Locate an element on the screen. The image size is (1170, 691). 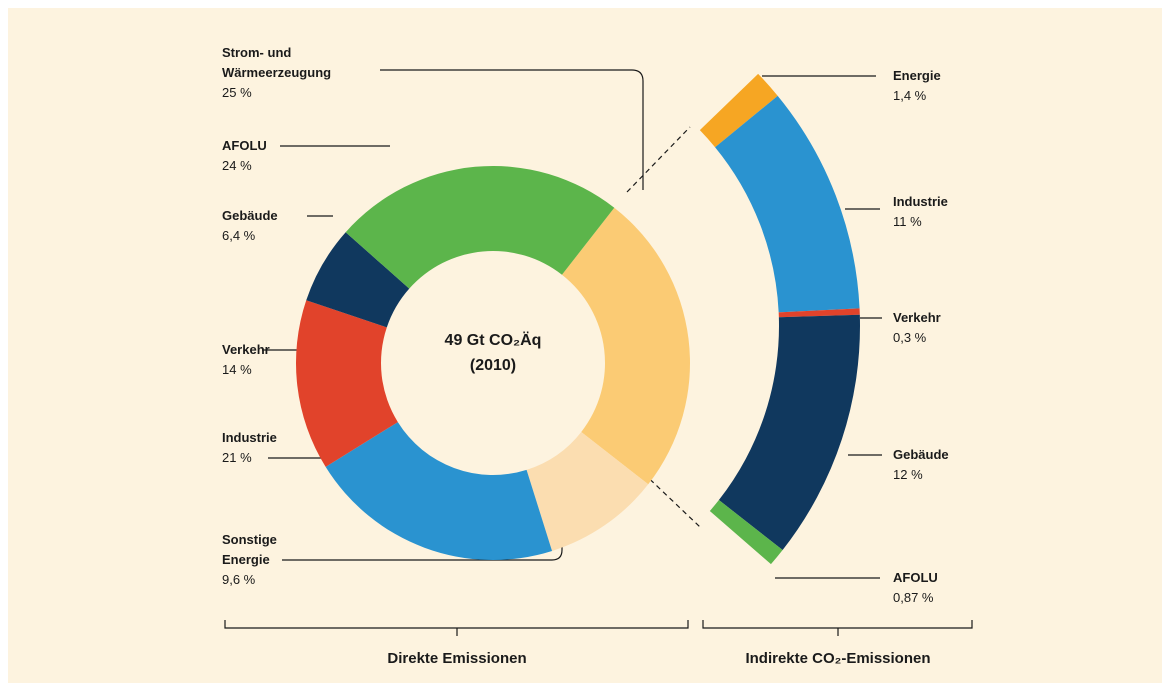
label: Sonstige Energie 9,6 % is located at coordinates (272, 560).